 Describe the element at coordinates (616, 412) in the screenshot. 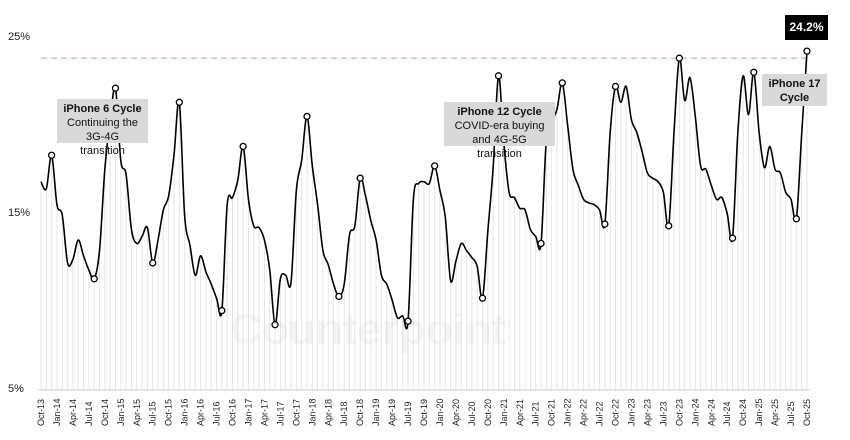

I see `x-tick-label: Oct-22` at that location.